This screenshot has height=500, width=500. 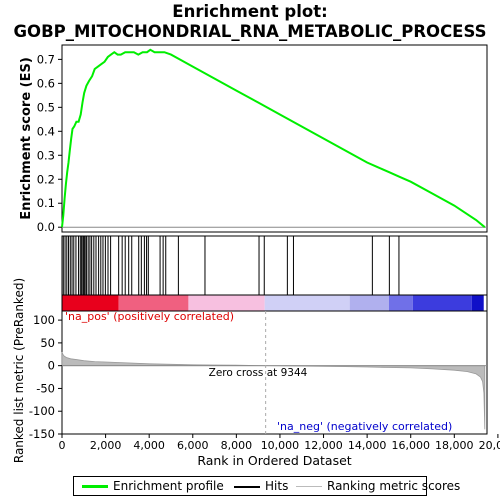 I want to click on x-tick-label: 0, so click(x=62, y=445).